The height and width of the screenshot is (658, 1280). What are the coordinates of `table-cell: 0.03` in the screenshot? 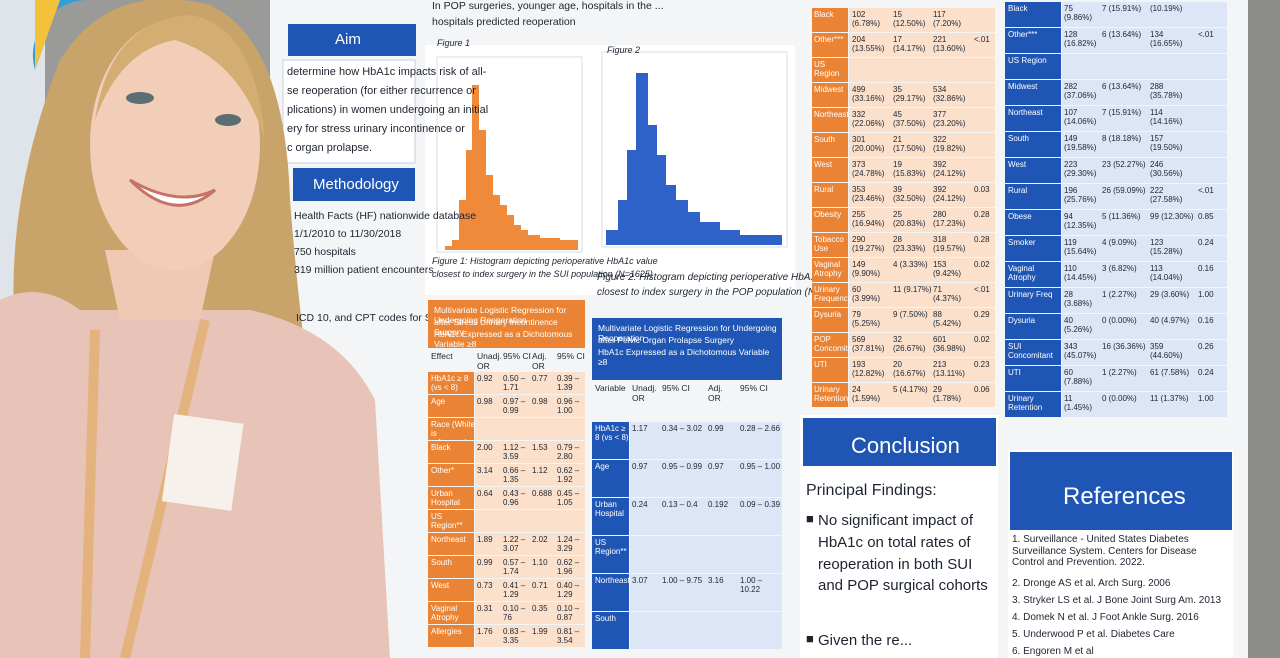 It's located at (982, 189).